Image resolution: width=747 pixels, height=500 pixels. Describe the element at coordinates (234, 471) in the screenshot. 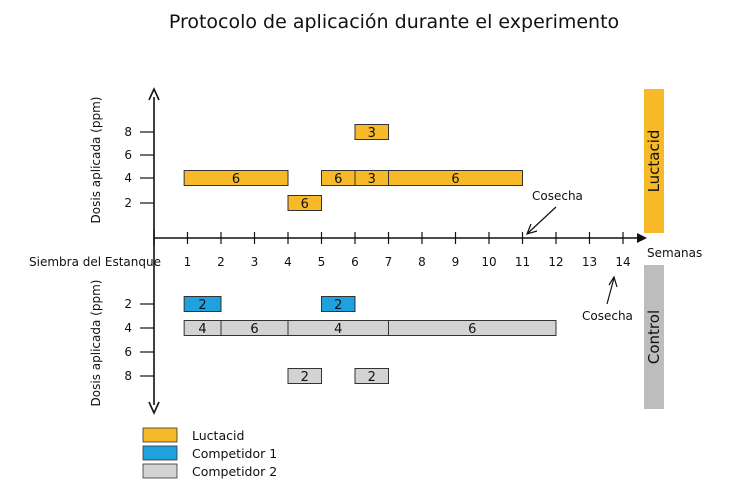

I see `legend-label-competidor2: Competidor 2` at that location.